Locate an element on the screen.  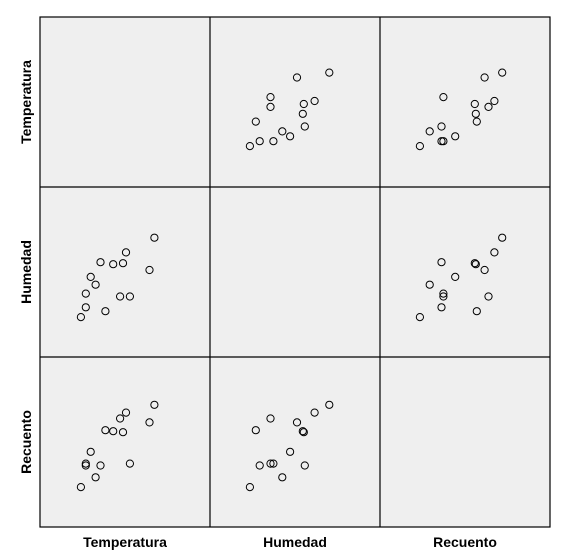
panel-recuento-vs-humedad is located at coordinates (289, 446).